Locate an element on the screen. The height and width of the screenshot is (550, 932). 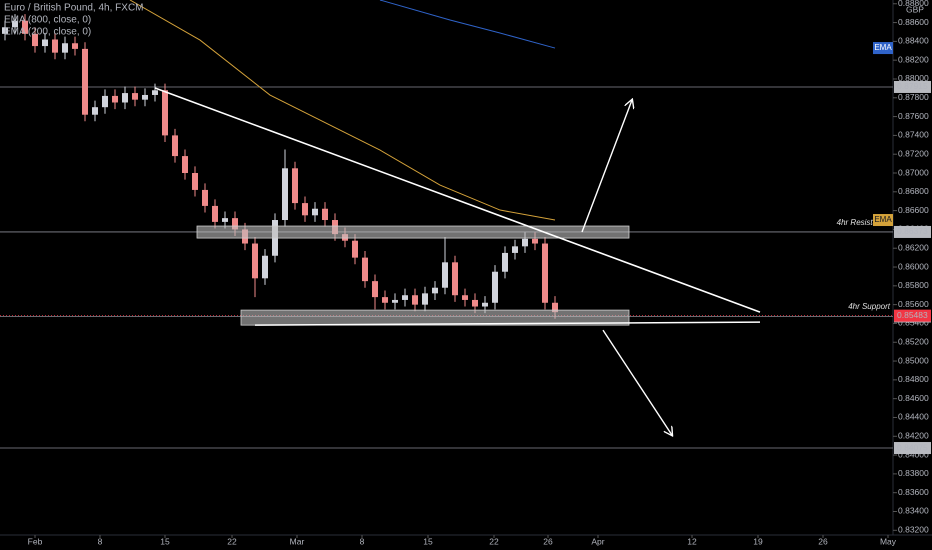
y-tick-label: 0.83600 is located at coordinates (913, 492).